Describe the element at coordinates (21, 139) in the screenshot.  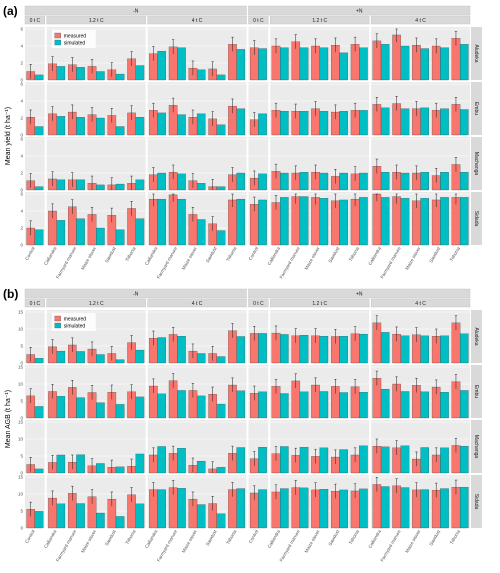
I see `y-tick-label: 6` at that location.